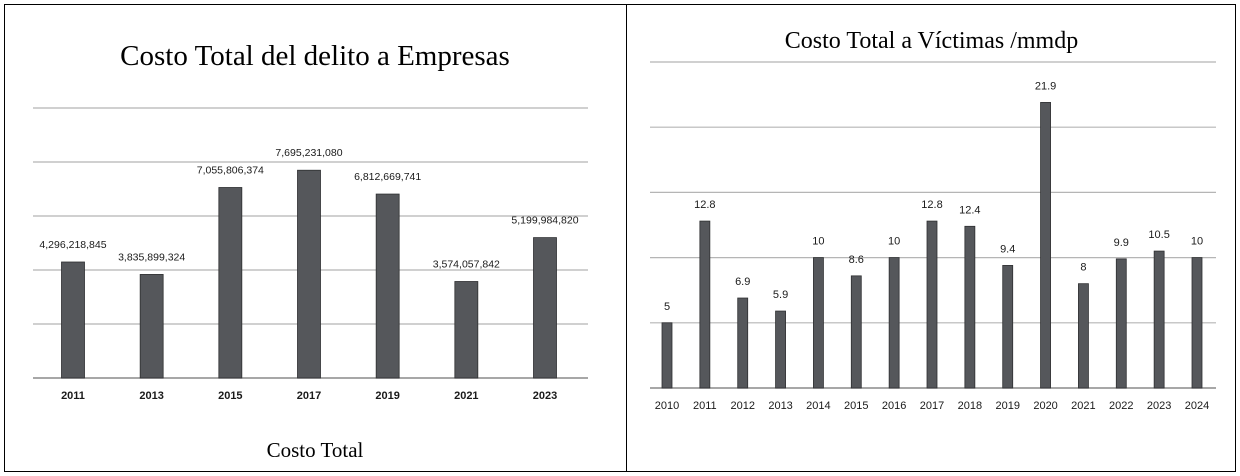 This screenshot has width=1240, height=476. I want to click on chart-title: Costo Total del delito a Empresas, so click(315, 56).